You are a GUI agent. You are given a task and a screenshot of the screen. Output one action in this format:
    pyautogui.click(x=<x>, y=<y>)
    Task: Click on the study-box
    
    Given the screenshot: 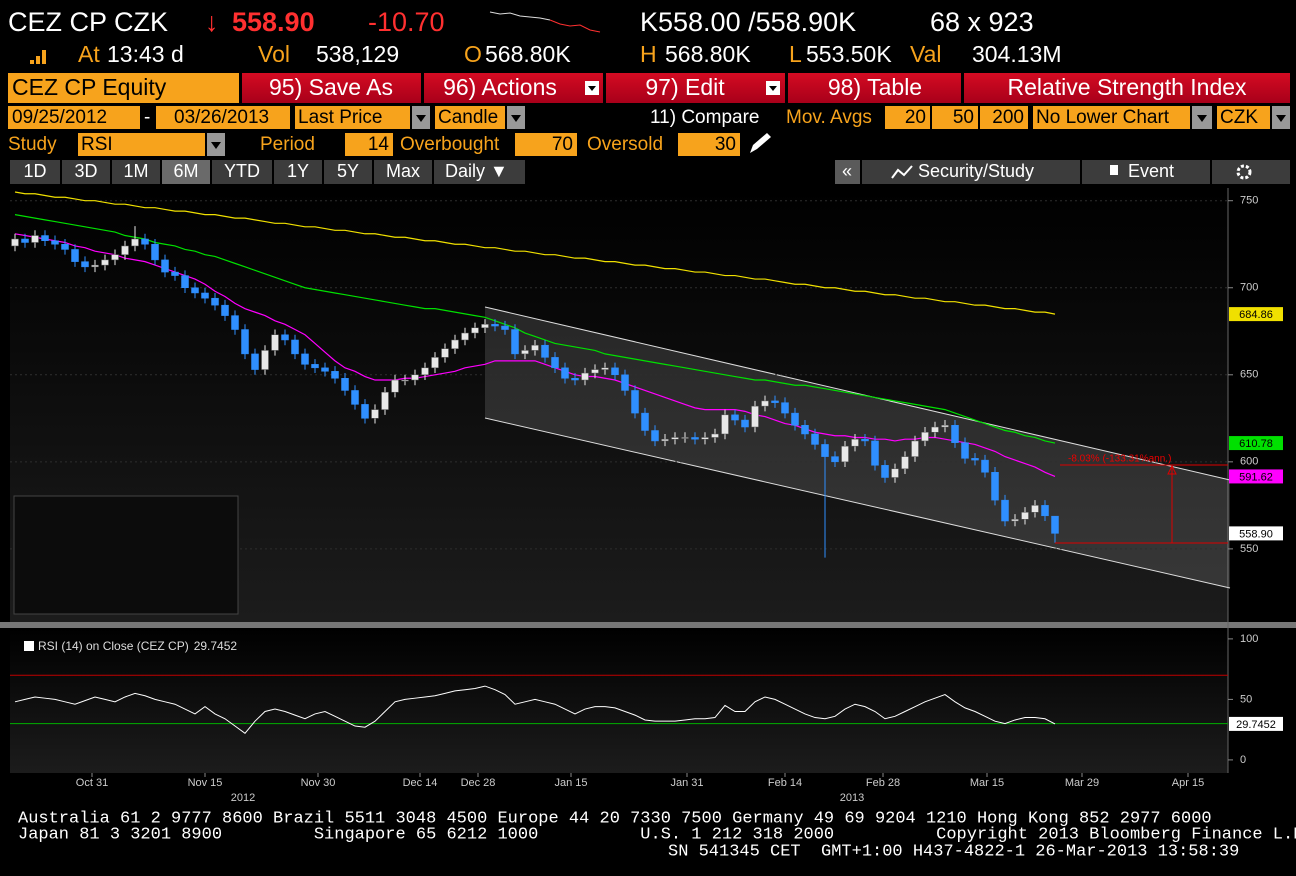 What is the action you would take?
    pyautogui.click(x=141, y=144)
    